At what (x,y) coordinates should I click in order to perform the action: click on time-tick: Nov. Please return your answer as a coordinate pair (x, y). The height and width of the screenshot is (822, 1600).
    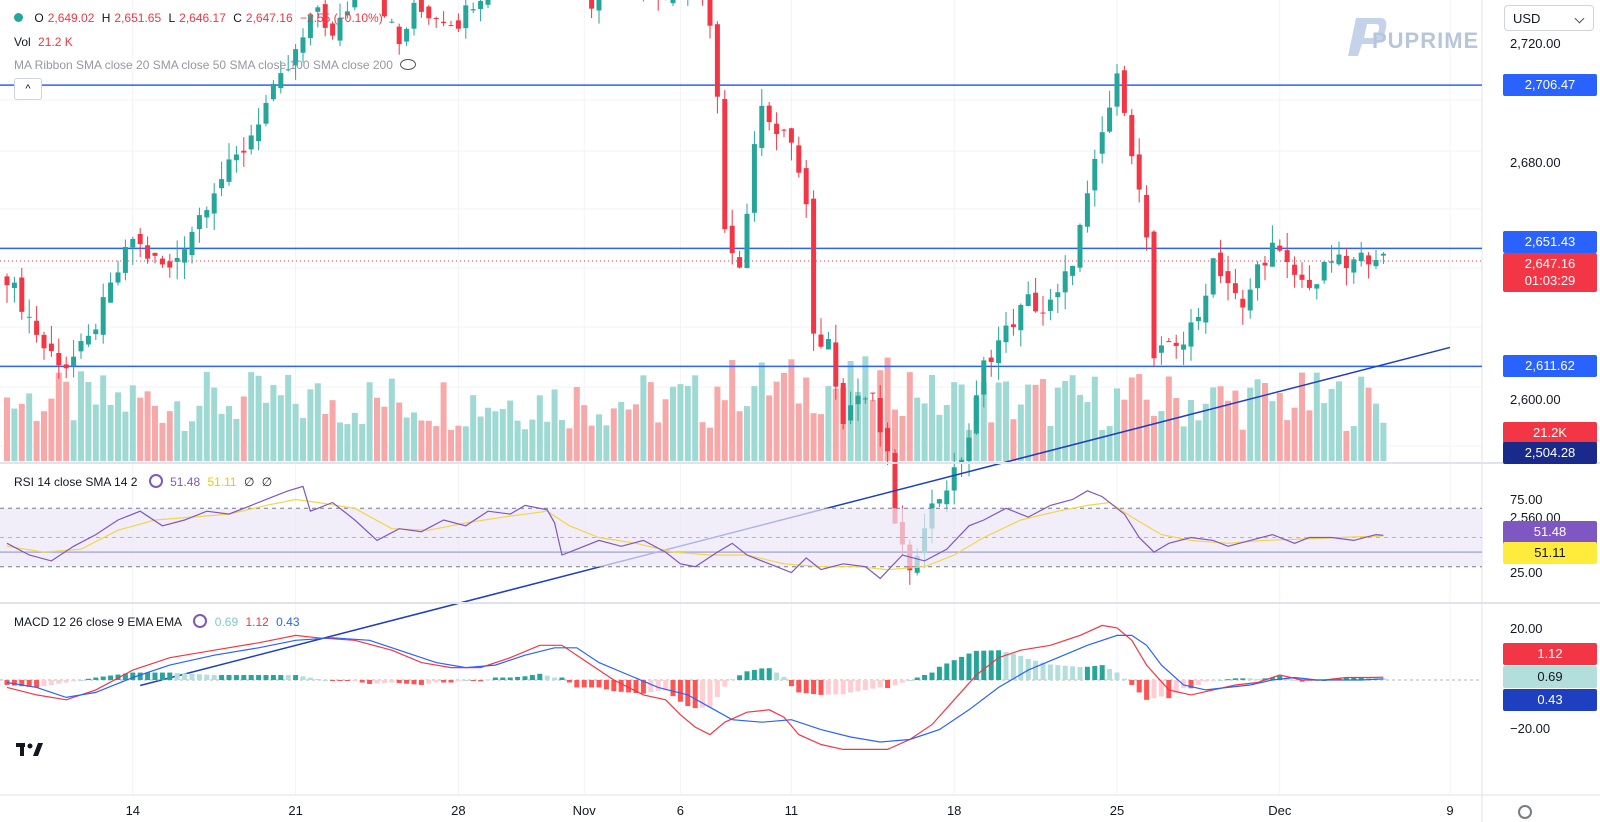
    Looking at the image, I should click on (584, 810).